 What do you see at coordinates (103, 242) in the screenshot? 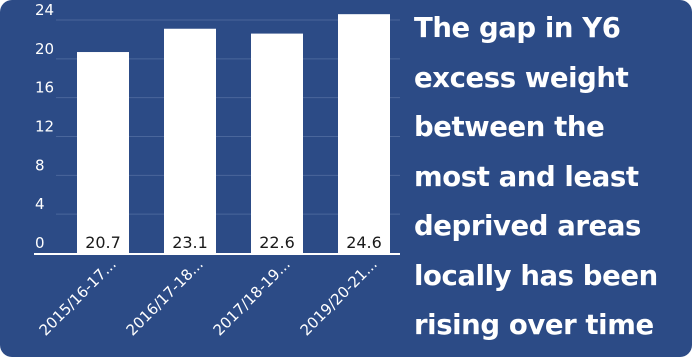
I see `data-label: 20.7` at bounding box center [103, 242].